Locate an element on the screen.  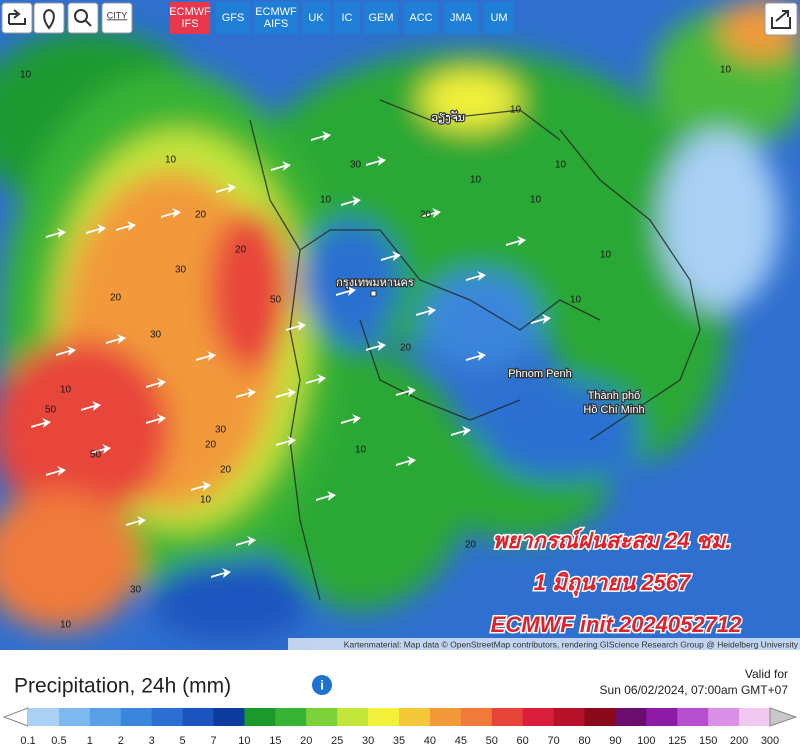
model-button: UM is located at coordinates (499, 18).